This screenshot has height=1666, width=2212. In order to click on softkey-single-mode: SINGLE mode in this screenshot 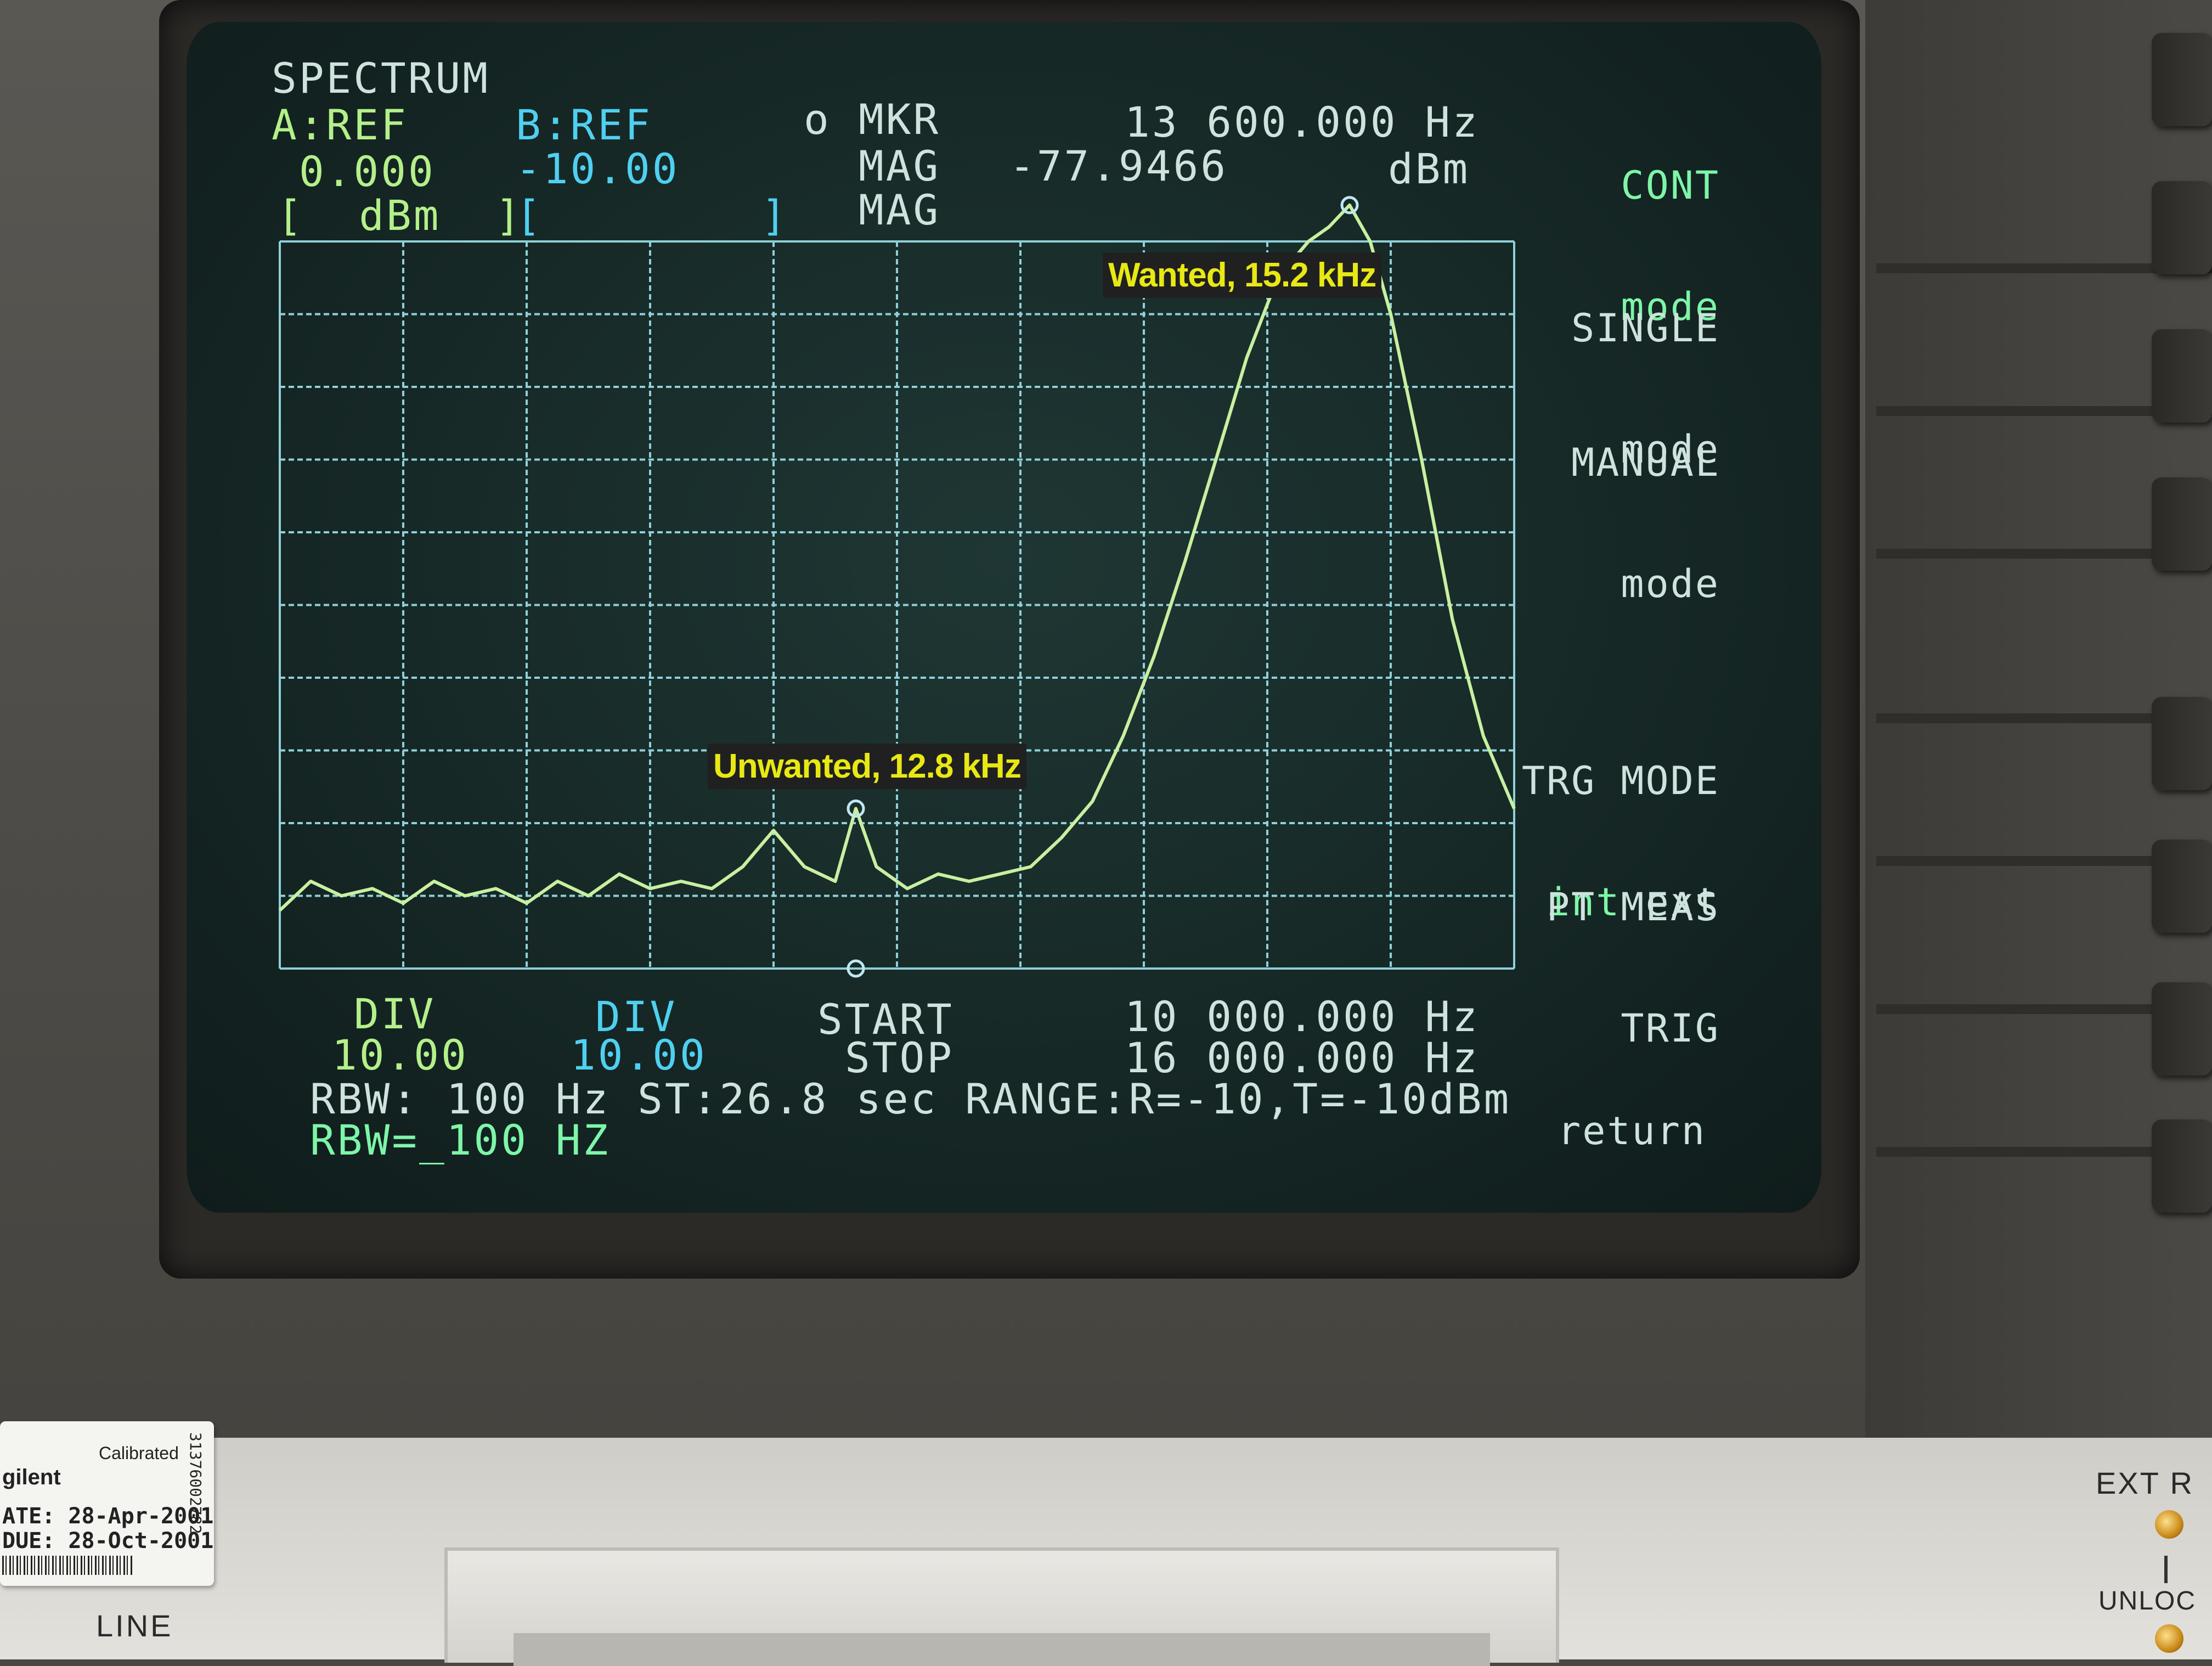, I will do `click(1645, 389)`.